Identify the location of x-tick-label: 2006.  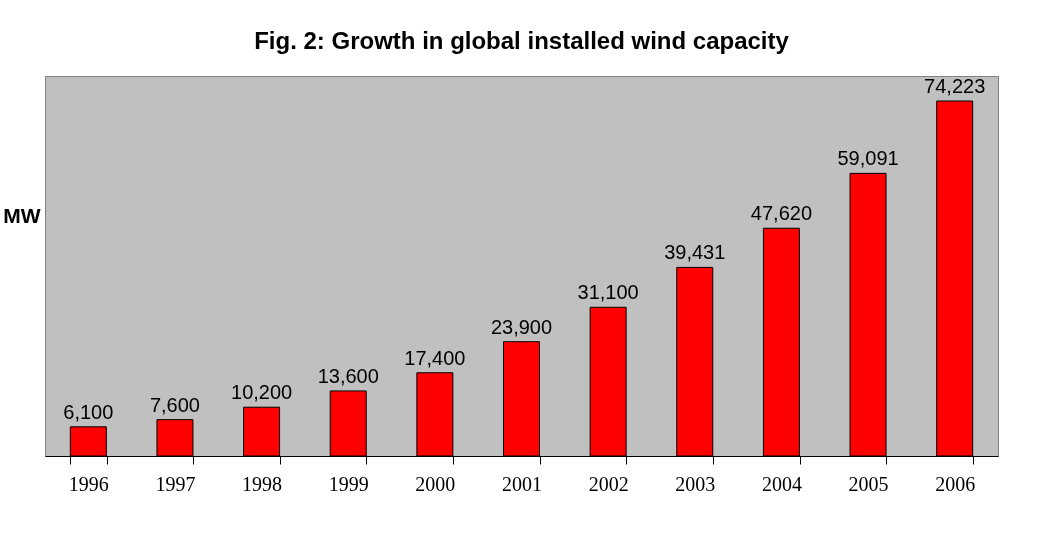
(955, 483).